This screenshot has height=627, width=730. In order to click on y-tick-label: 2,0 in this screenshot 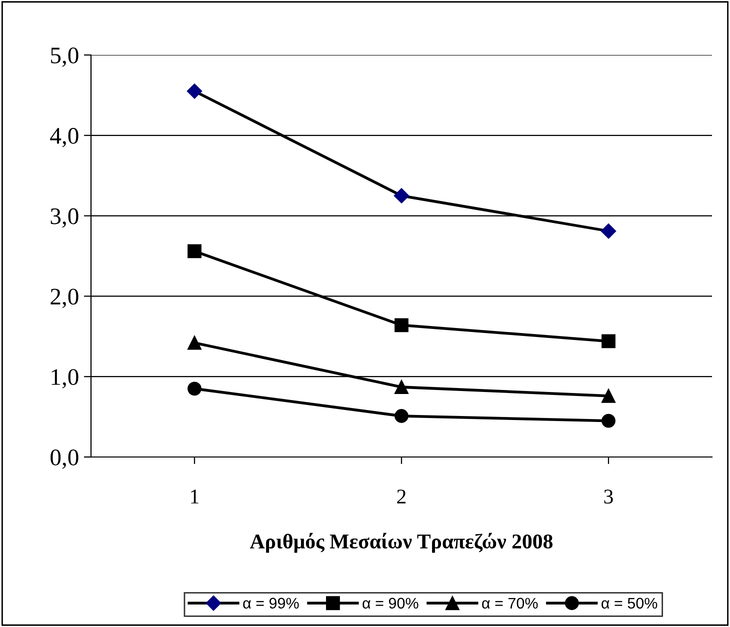, I will do `click(64, 298)`.